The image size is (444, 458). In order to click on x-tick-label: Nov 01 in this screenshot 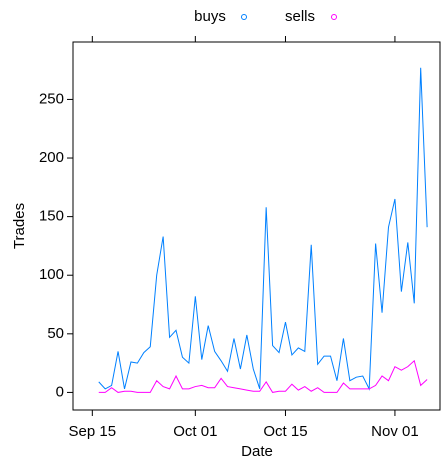, I will do `click(395, 431)`.